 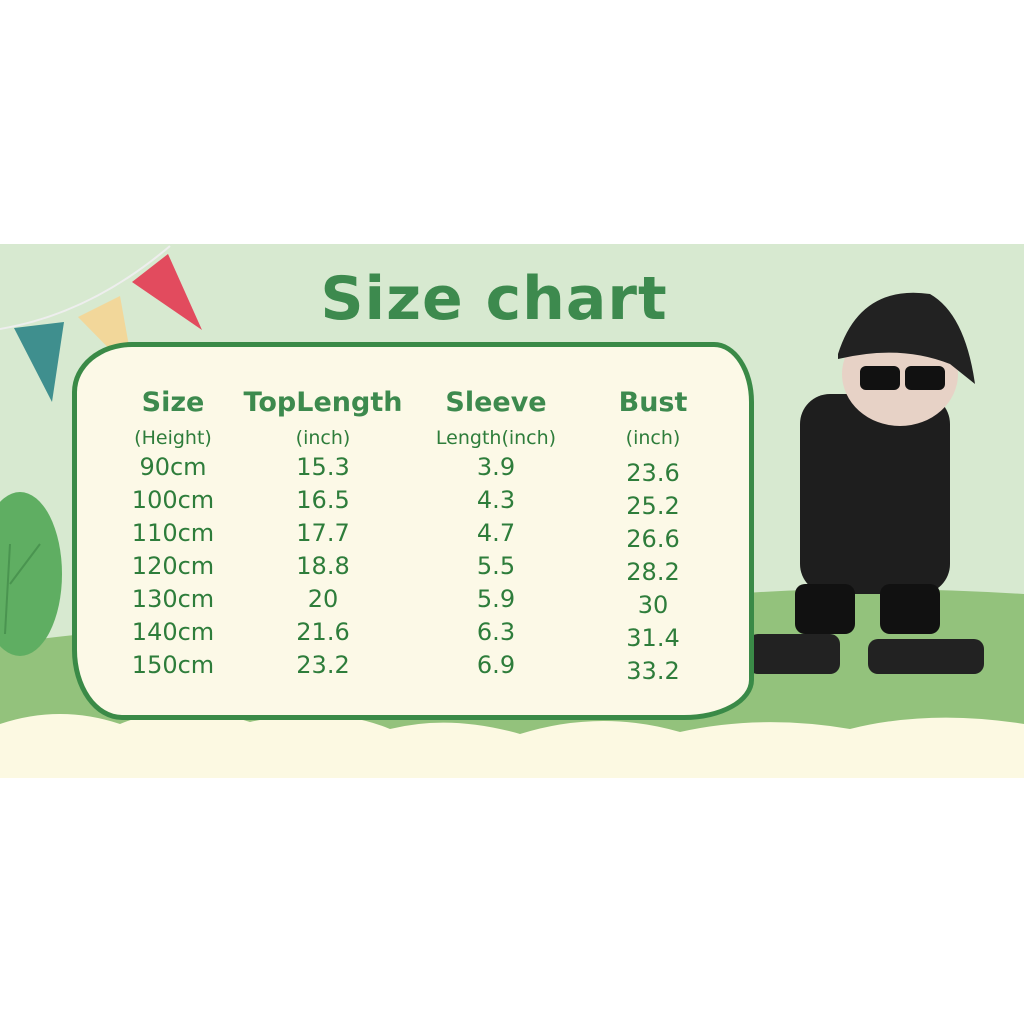 I want to click on table-cell: 120cm, so click(x=173, y=566).